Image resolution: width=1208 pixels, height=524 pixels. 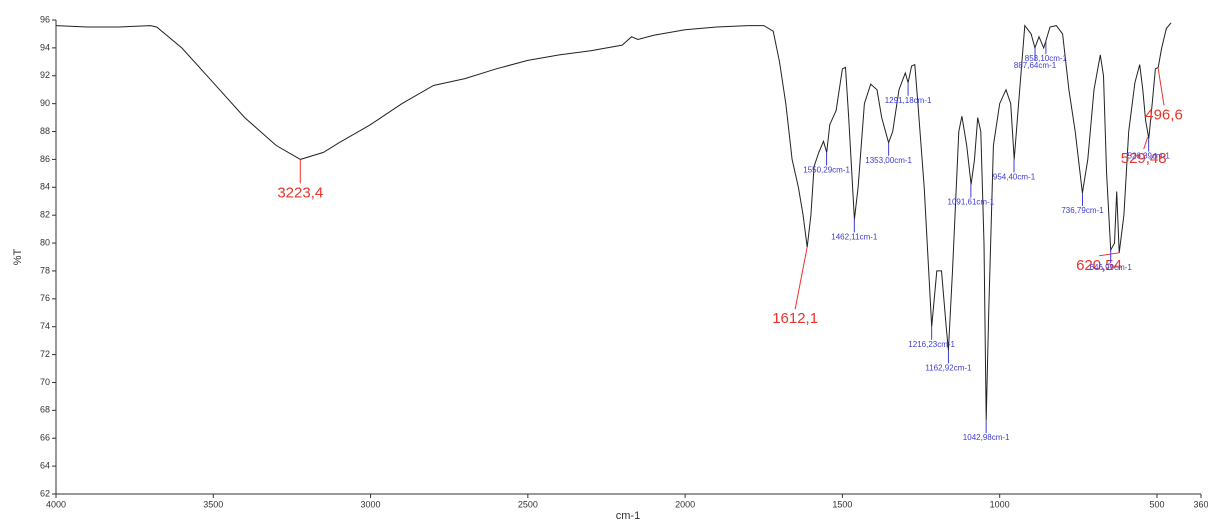 What do you see at coordinates (628, 516) in the screenshot?
I see `x-axis-label: cm-1` at bounding box center [628, 516].